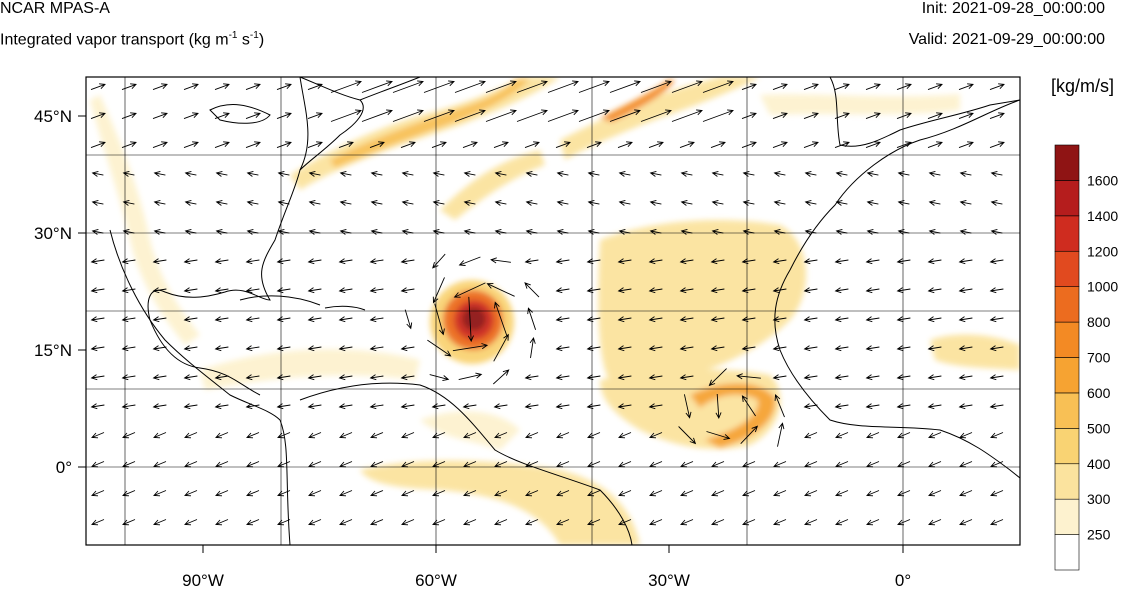 The height and width of the screenshot is (593, 1126). What do you see at coordinates (132, 39) in the screenshot?
I see `title-variable: Integrated vapor transport (kg m-1 s-1)` at bounding box center [132, 39].